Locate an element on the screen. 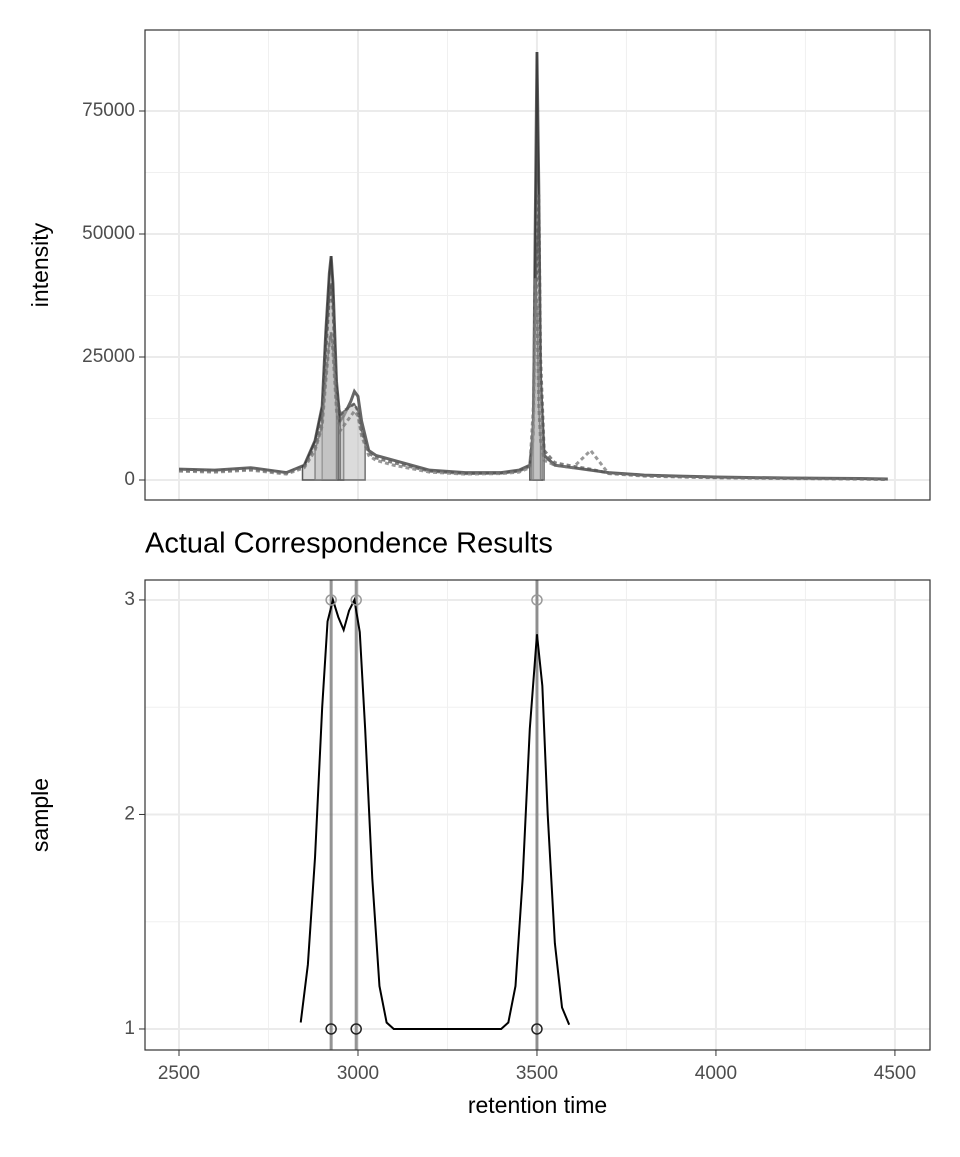  density-line is located at coordinates (435, 813).